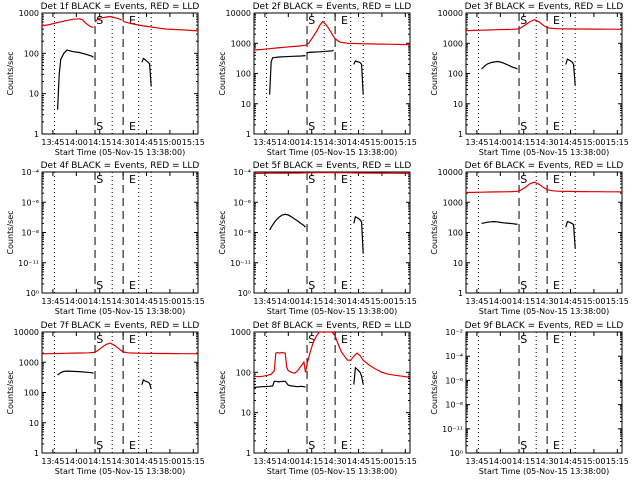  Describe the element at coordinates (120, 326) in the screenshot. I see `panel-title: Det 7f BLACK = Events, RED = LLD` at that location.